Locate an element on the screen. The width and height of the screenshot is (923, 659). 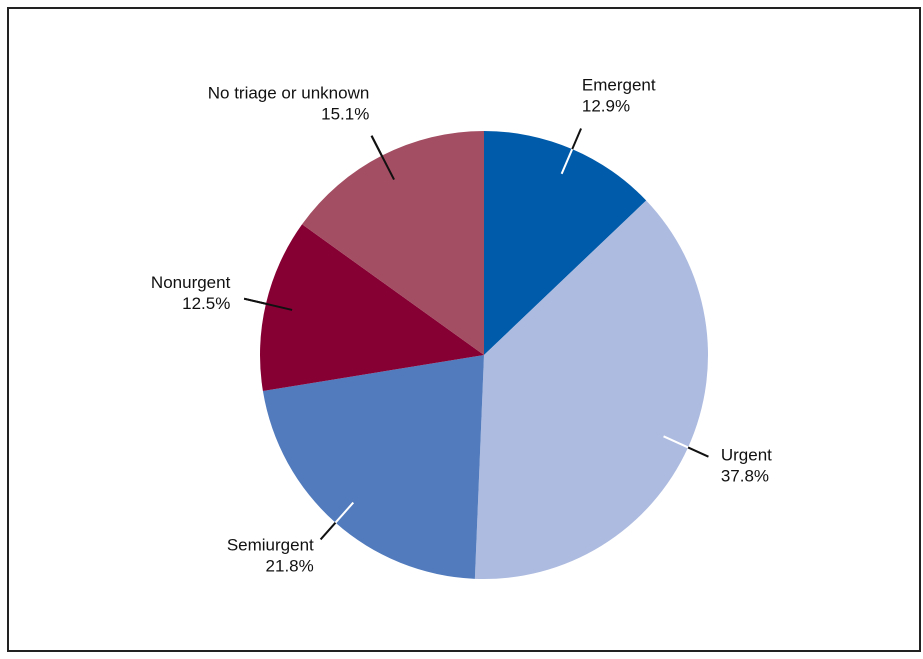
slice-value-label: 12.9% is located at coordinates (606, 105).